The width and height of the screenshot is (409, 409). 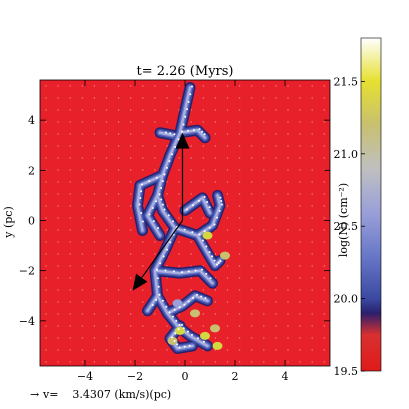 What do you see at coordinates (27, 271) in the screenshot?
I see `y-tick-label: −2` at bounding box center [27, 271].